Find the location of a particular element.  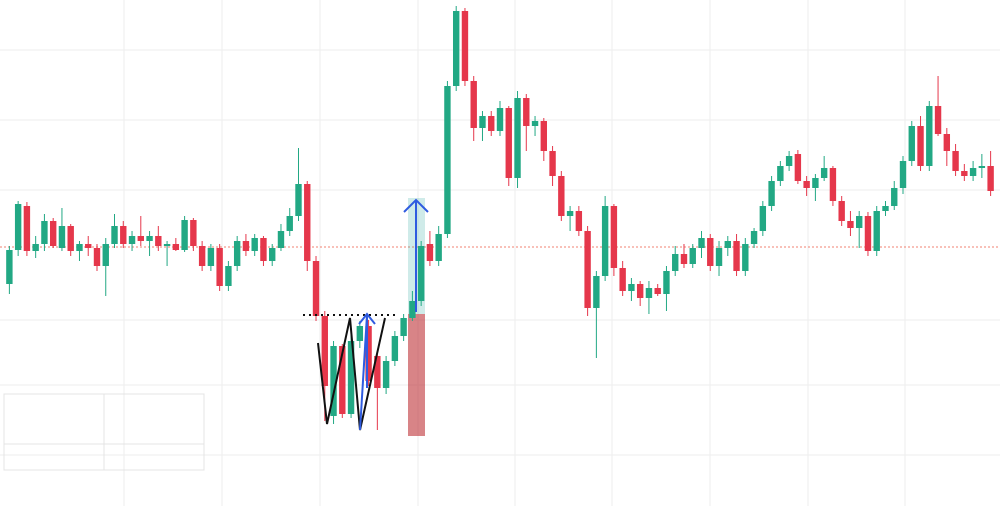

measure-line is located at coordinates (363, 372).